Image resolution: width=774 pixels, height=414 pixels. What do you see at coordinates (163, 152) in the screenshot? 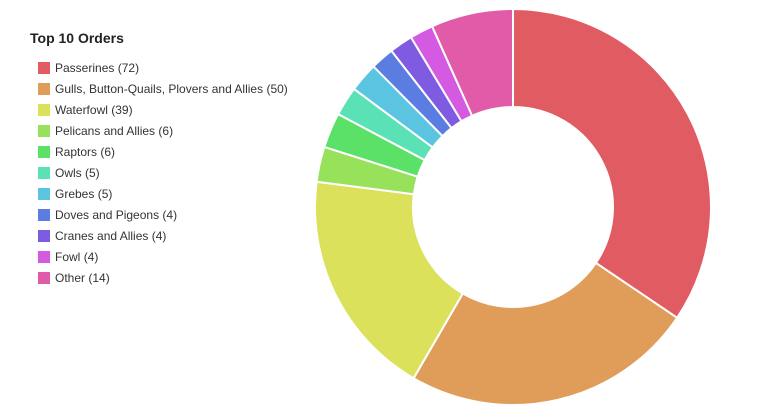
I see `legend-item: Raptors (6)` at bounding box center [163, 152].